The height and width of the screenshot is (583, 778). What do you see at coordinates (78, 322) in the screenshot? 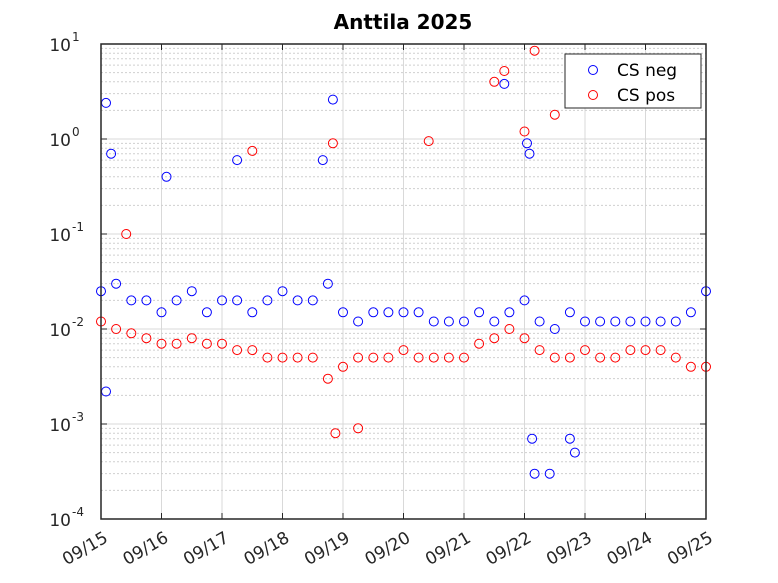
I see `y-tick-exponent: -2` at bounding box center [78, 322].